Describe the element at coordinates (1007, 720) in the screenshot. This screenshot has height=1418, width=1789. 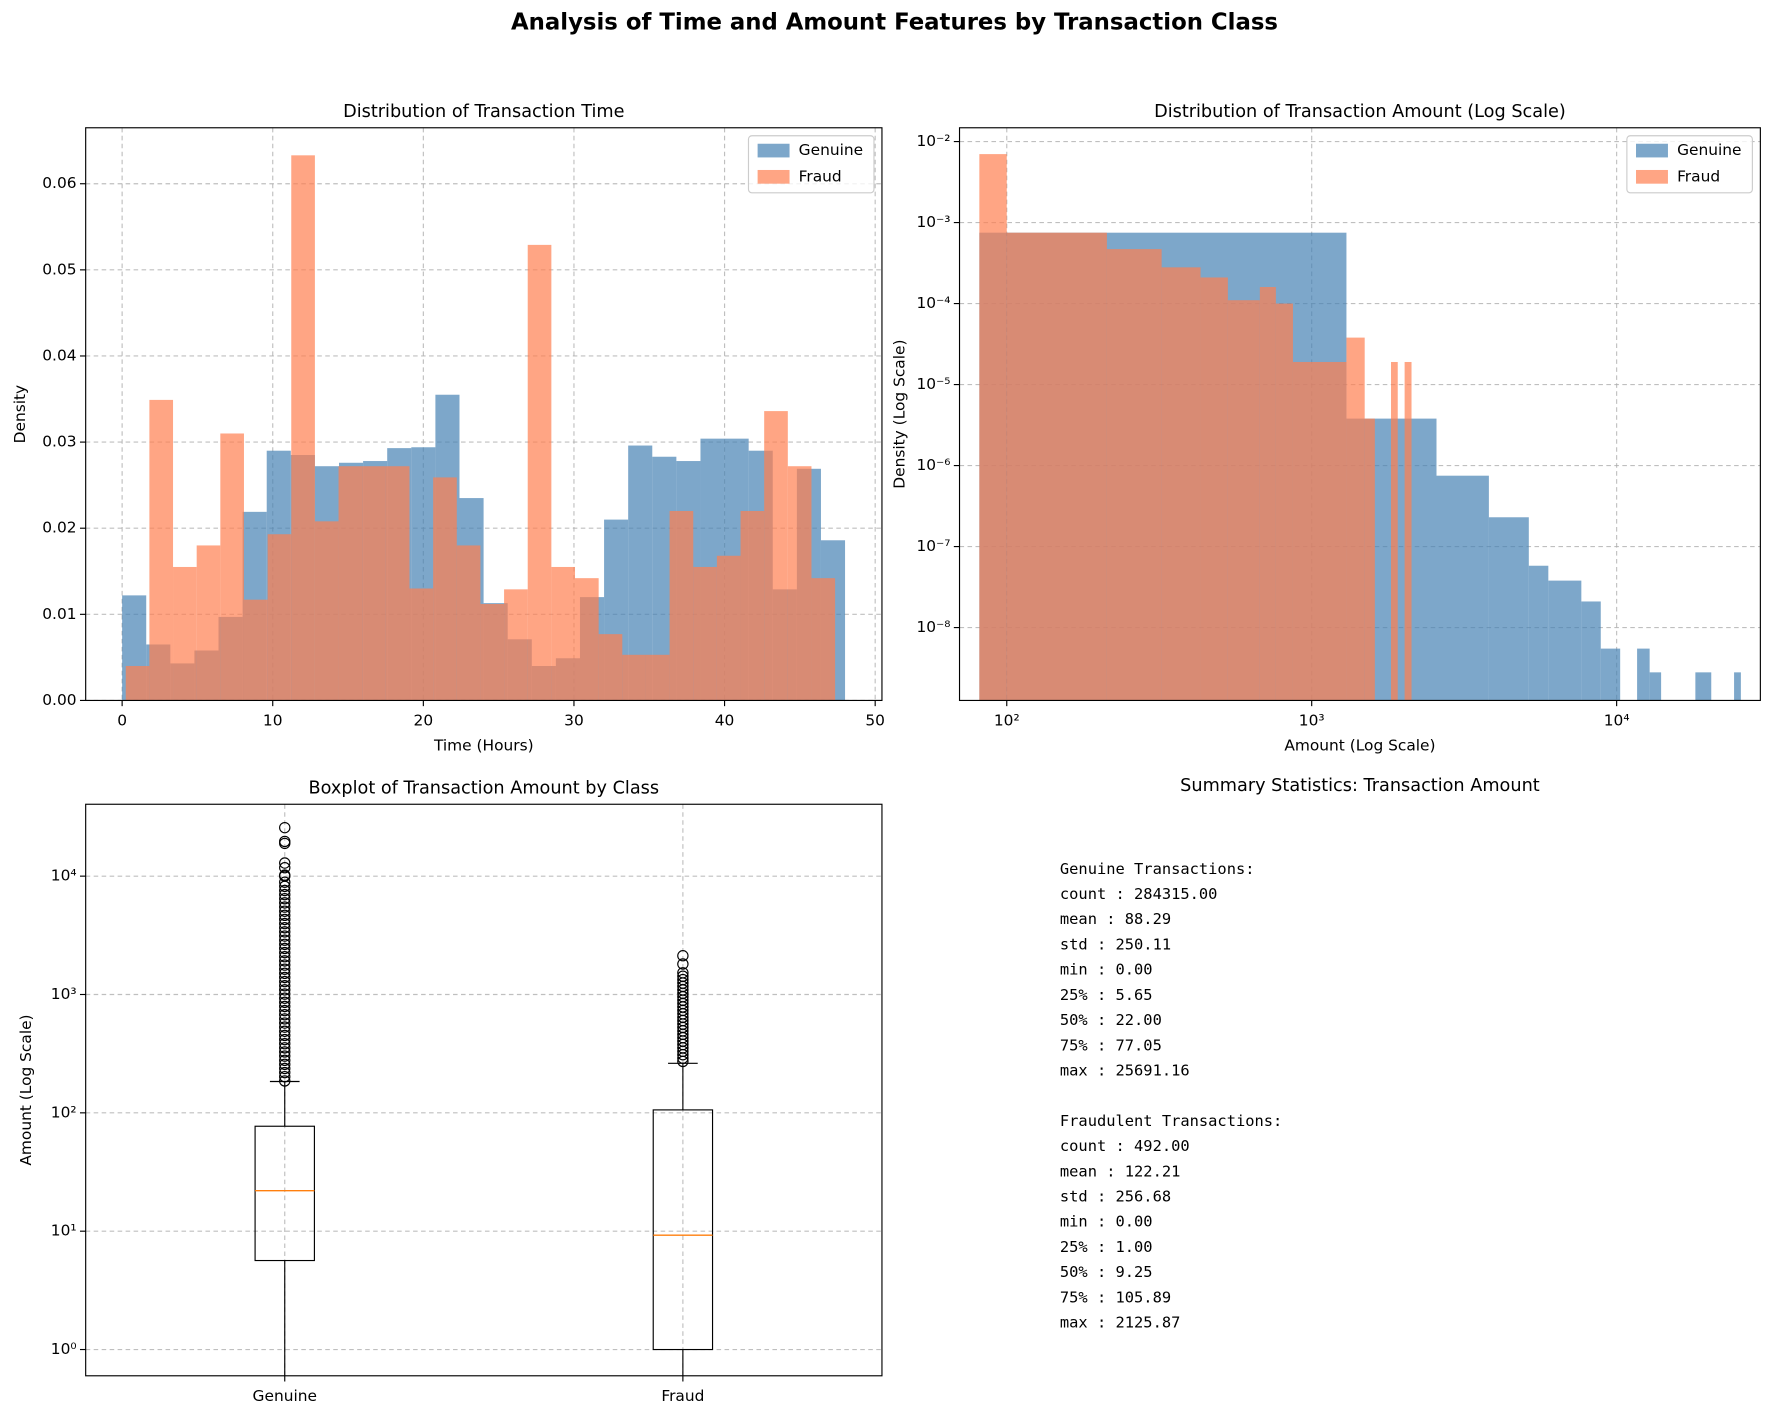
I see `x-tick-label: 10²` at that location.